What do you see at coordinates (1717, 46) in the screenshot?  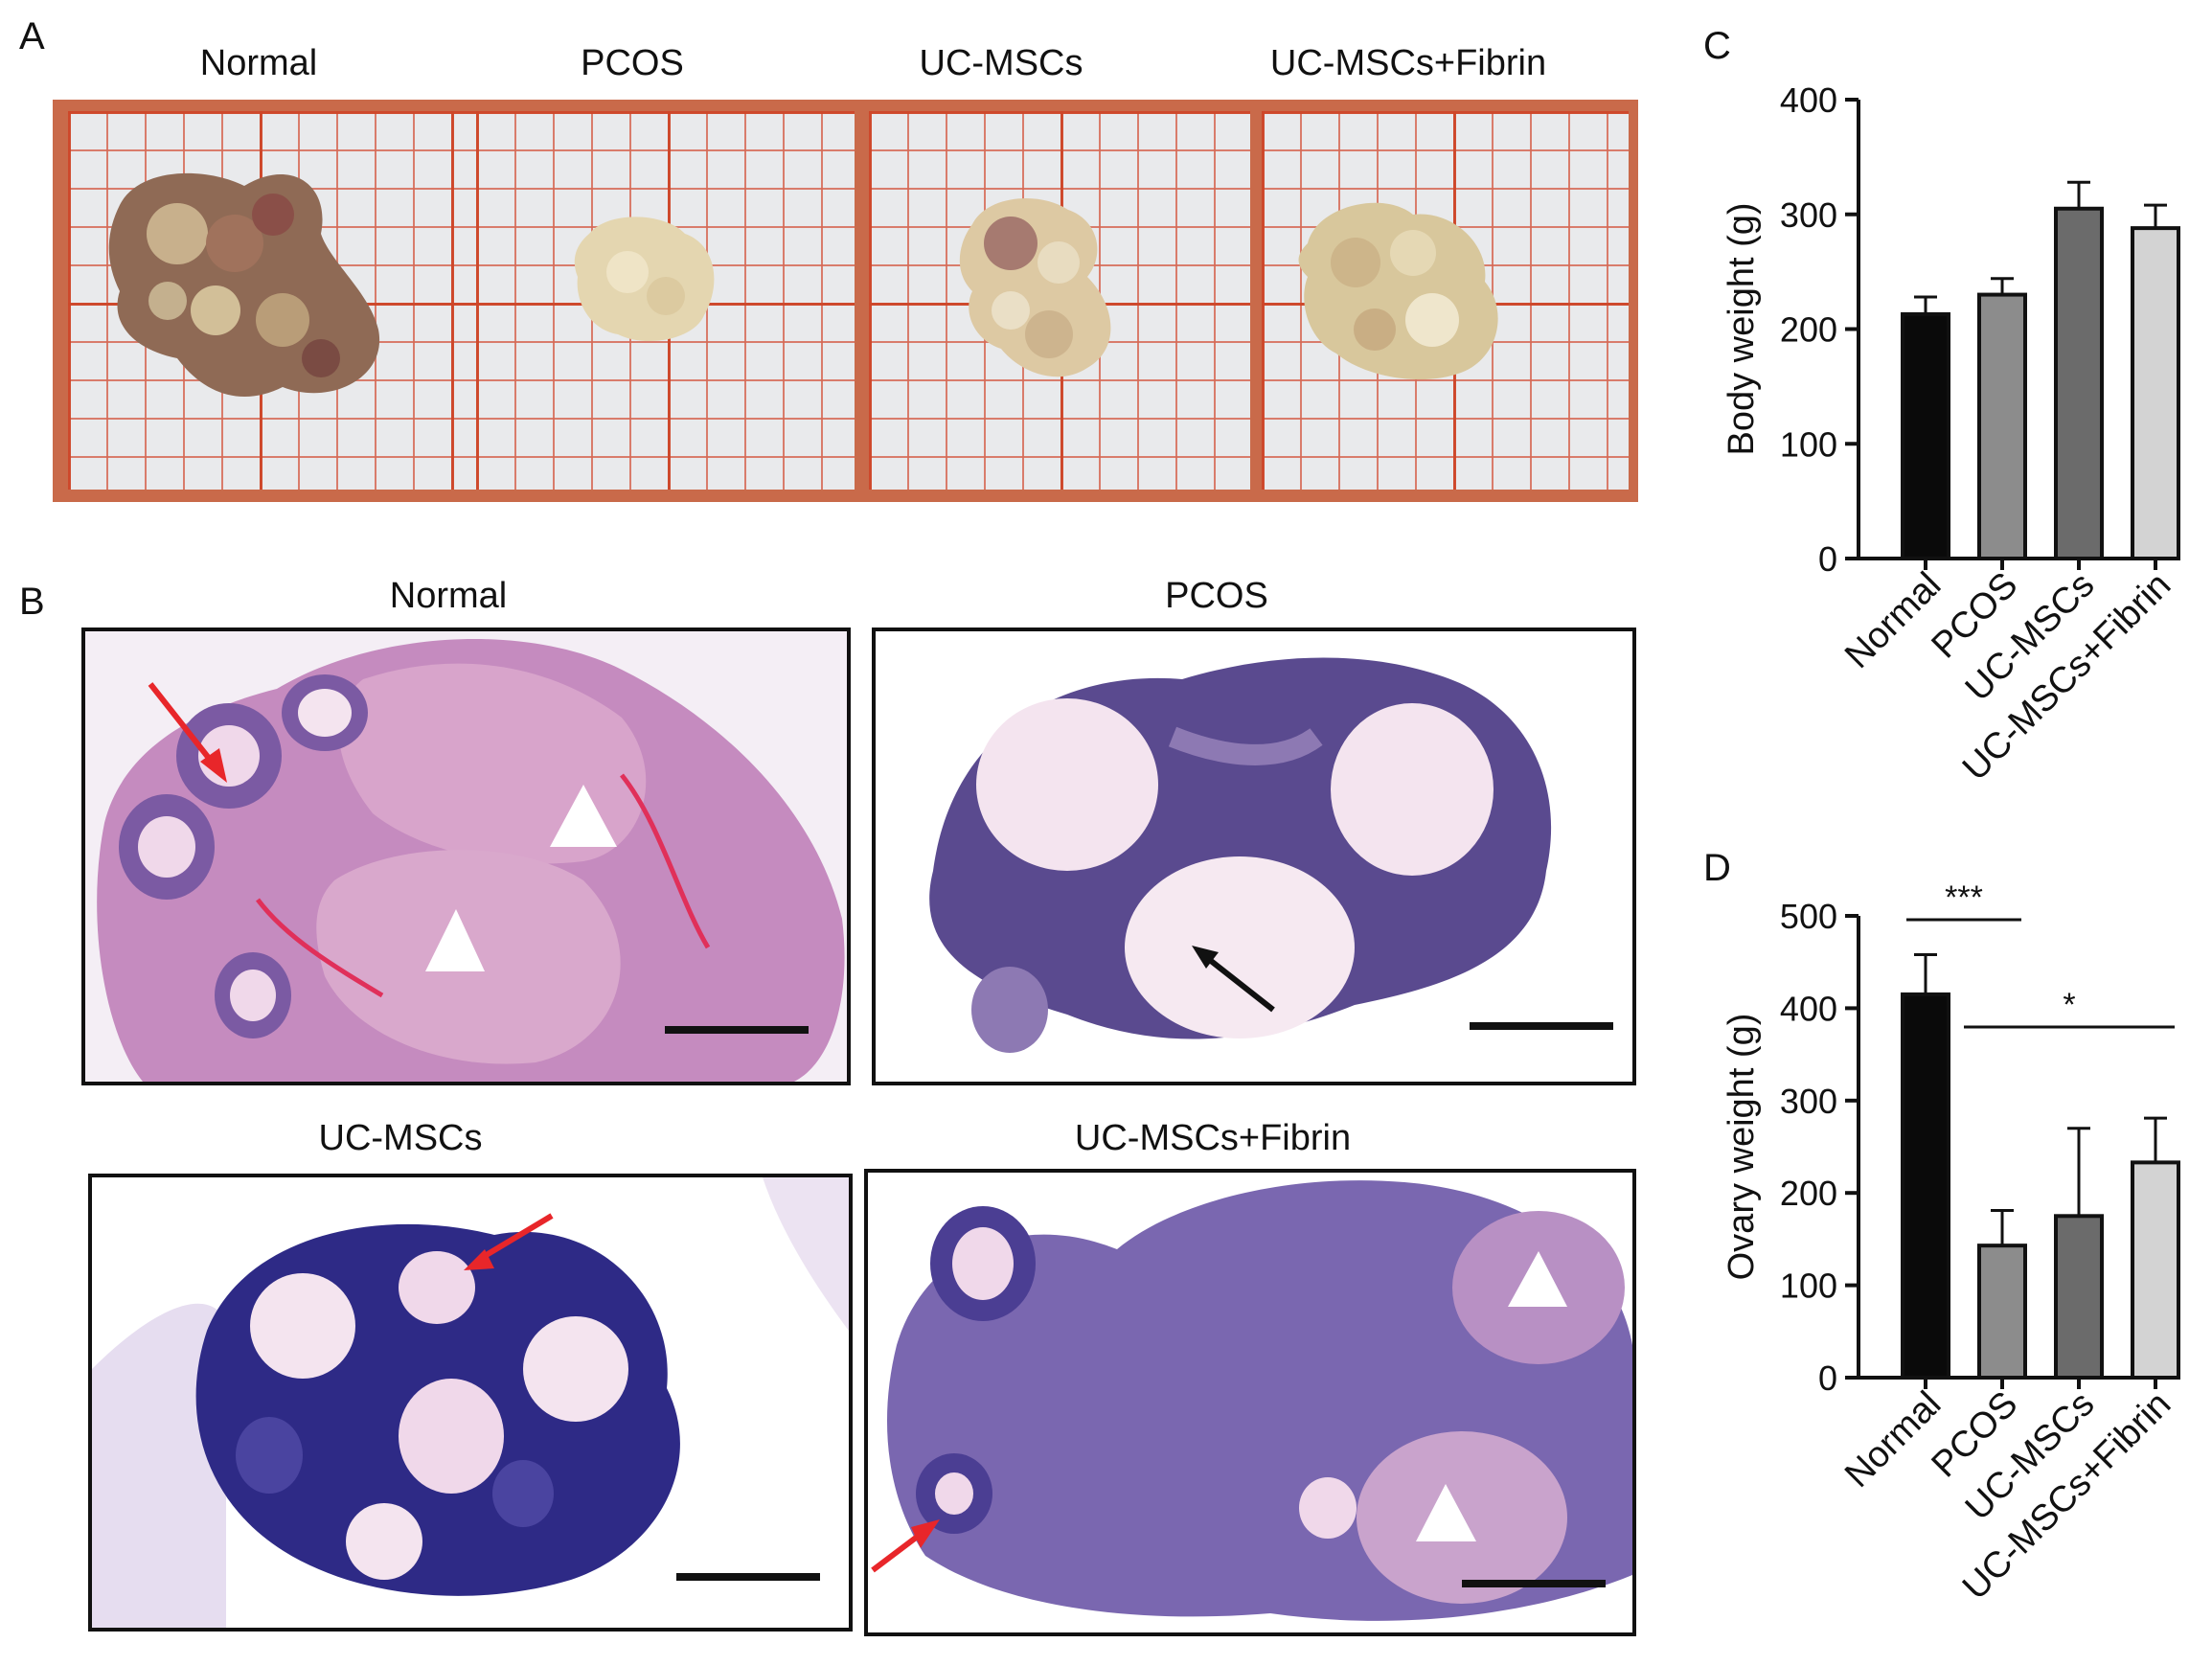 I see `panel-c-label: C` at bounding box center [1717, 46].